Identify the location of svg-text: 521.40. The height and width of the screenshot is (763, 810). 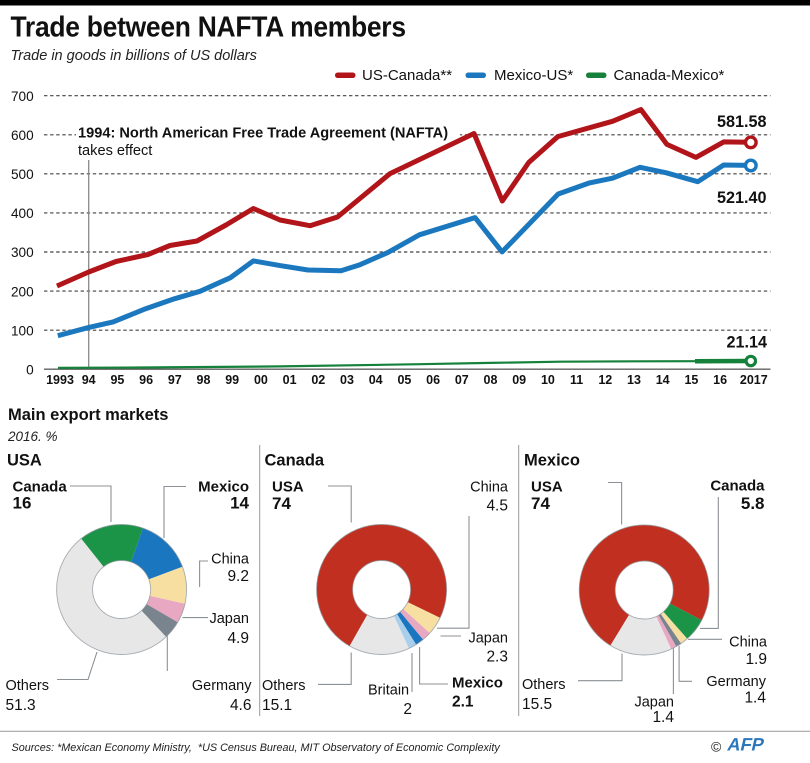
(742, 198).